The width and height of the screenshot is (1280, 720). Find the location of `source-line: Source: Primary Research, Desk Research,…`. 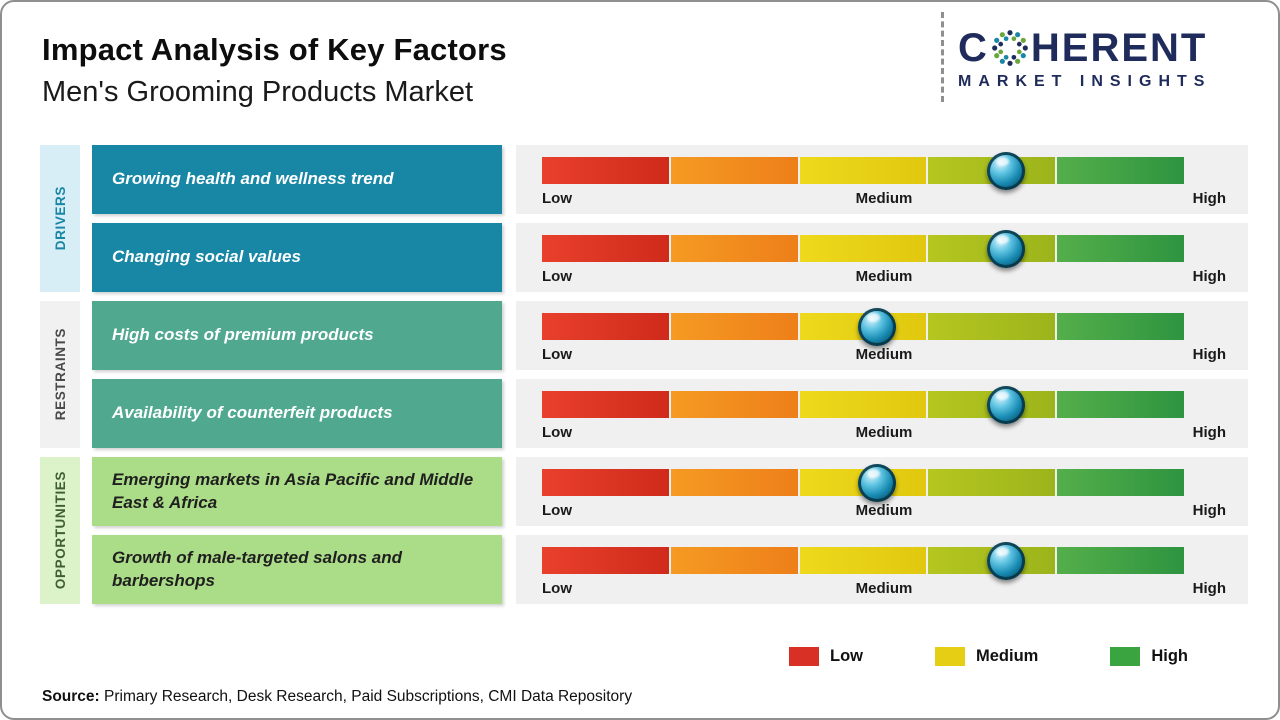

source-line: Source: Primary Research, Desk Research,… is located at coordinates (337, 697).